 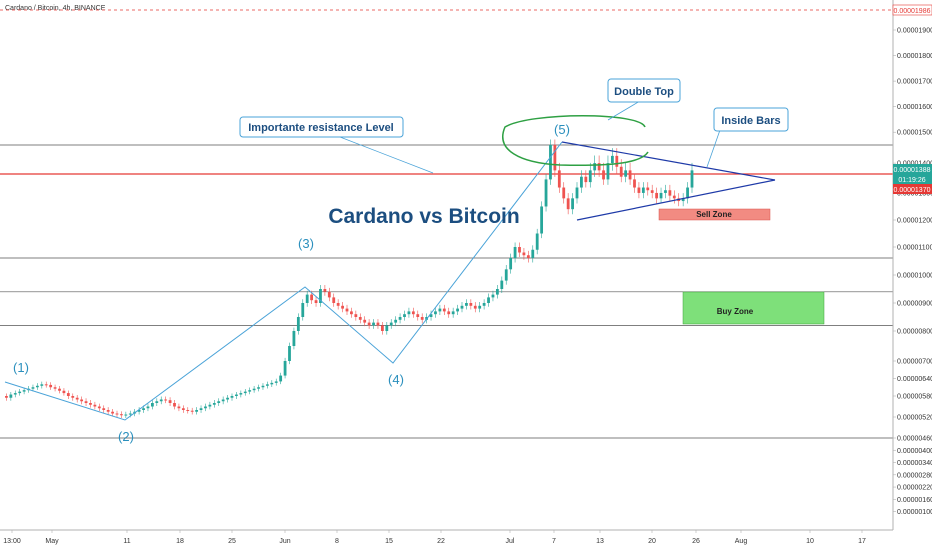 I want to click on double-top-label: Double Top, so click(x=644, y=92).